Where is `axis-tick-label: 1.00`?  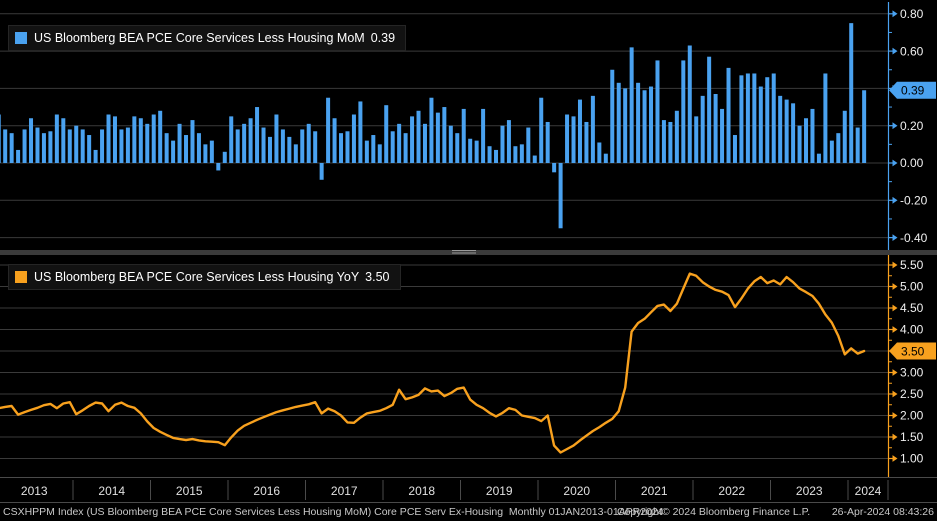
axis-tick-label: 1.00 is located at coordinates (912, 459).